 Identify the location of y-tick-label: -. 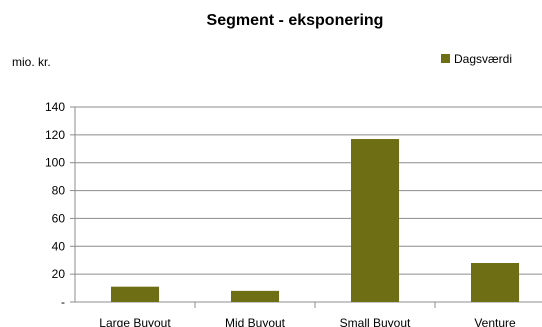
(63, 302).